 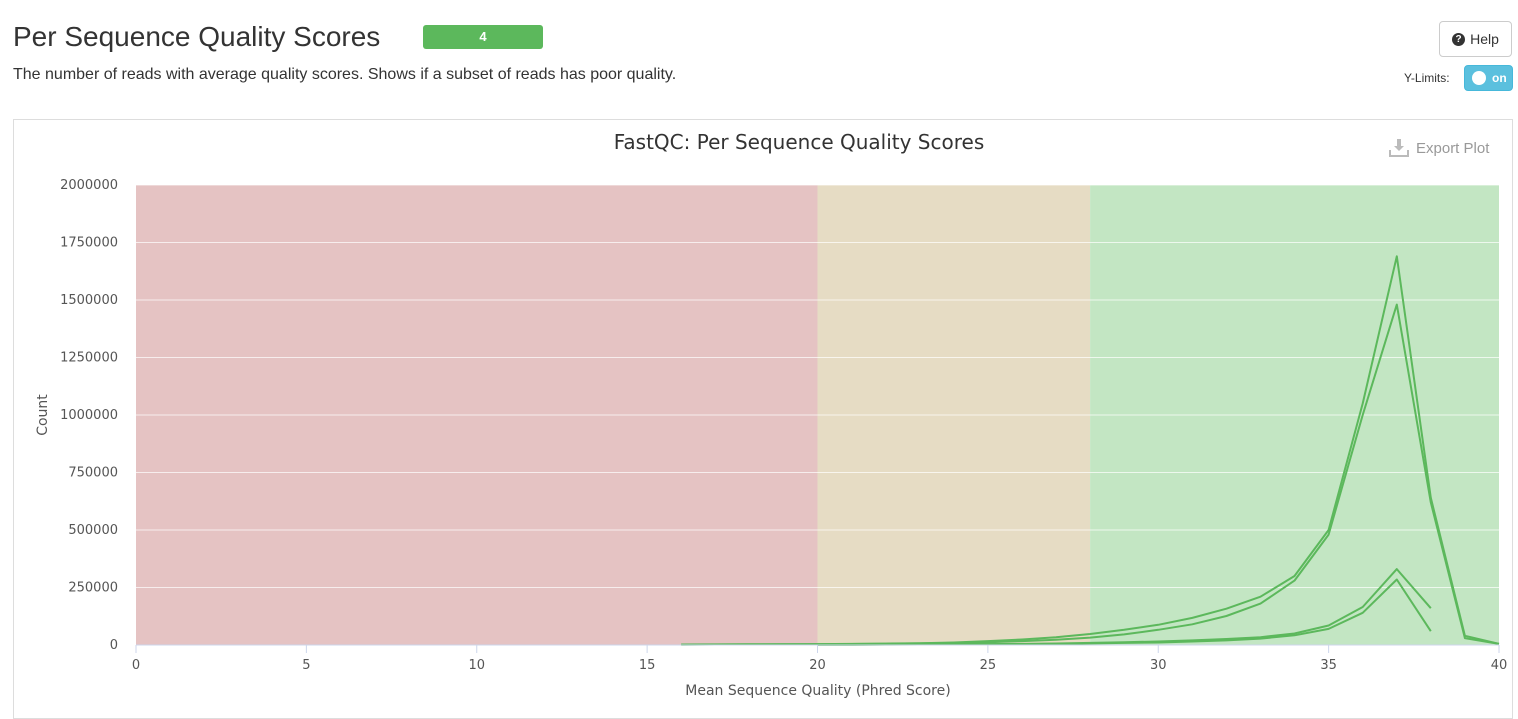 I want to click on status-badge: 4, so click(x=483, y=37).